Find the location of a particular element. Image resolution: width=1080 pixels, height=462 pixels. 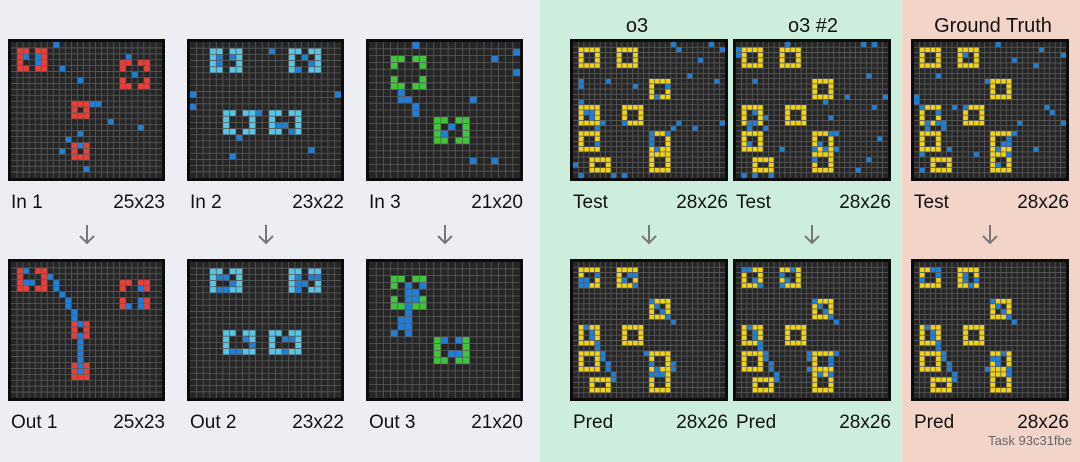

header-o3: o3 is located at coordinates (637, 26).